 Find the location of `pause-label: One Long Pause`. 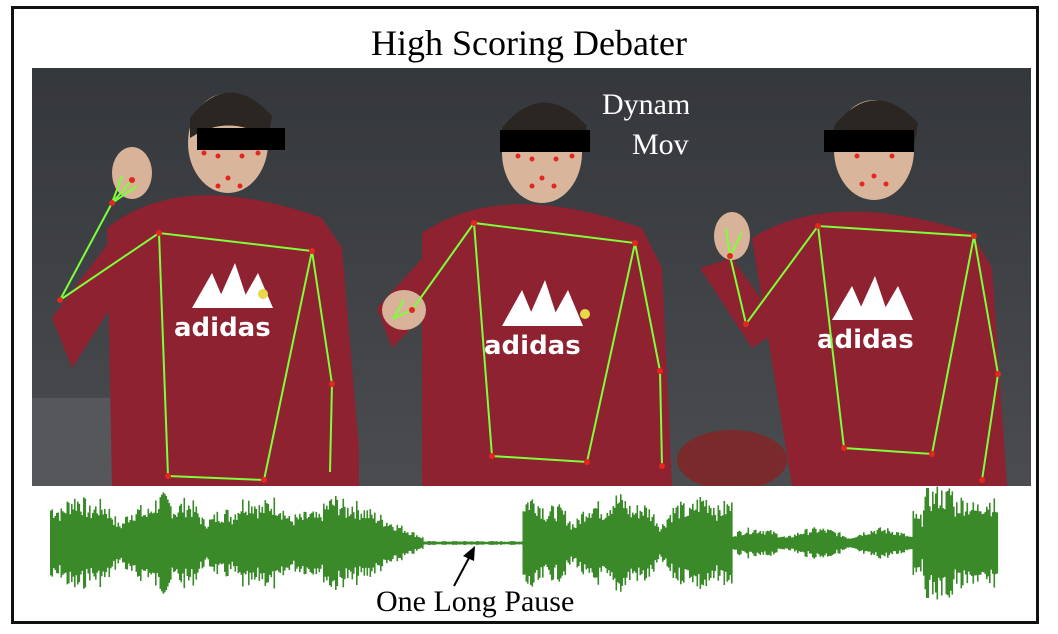

pause-label: One Long Pause is located at coordinates (475, 601).